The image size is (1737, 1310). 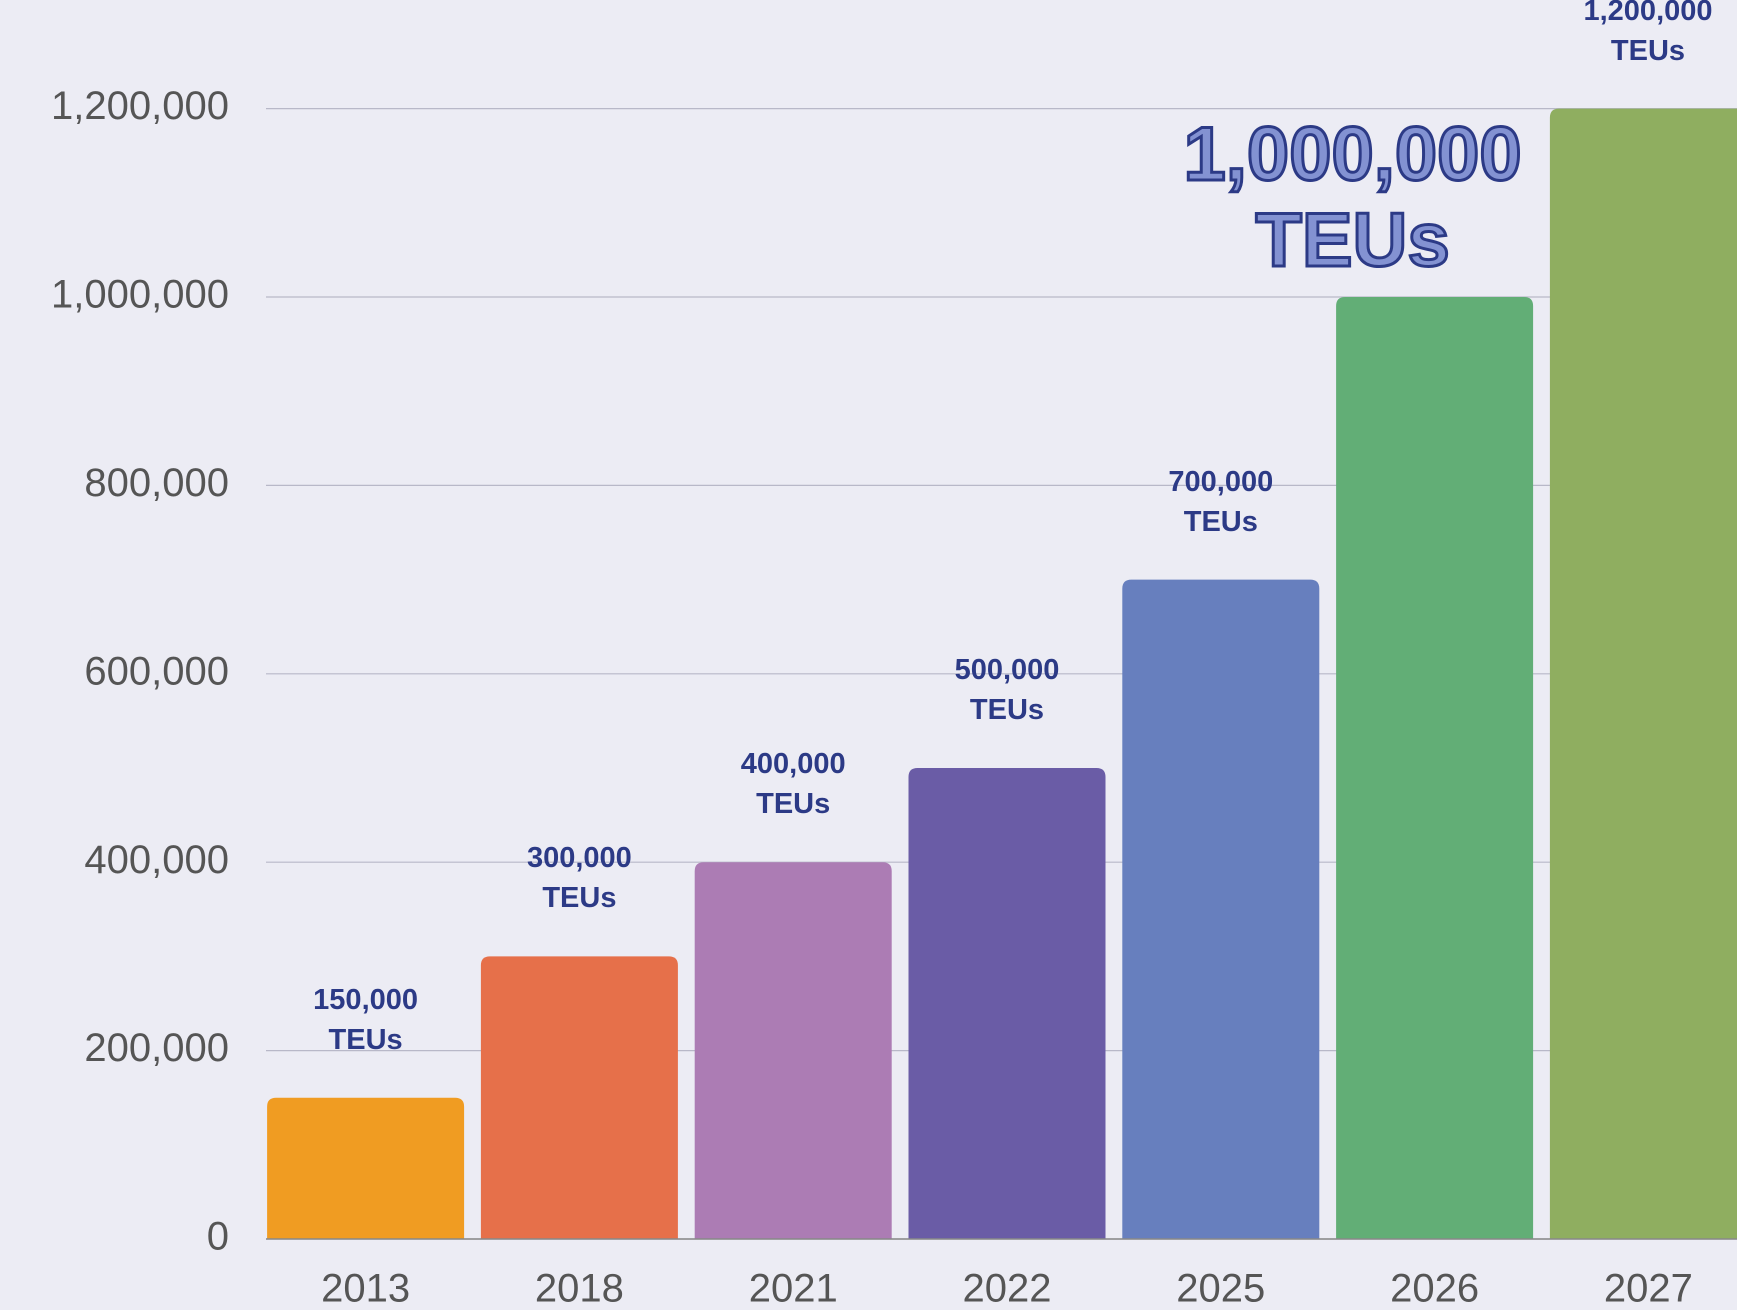 I want to click on x-tick-label: 2021, so click(x=793, y=1288).